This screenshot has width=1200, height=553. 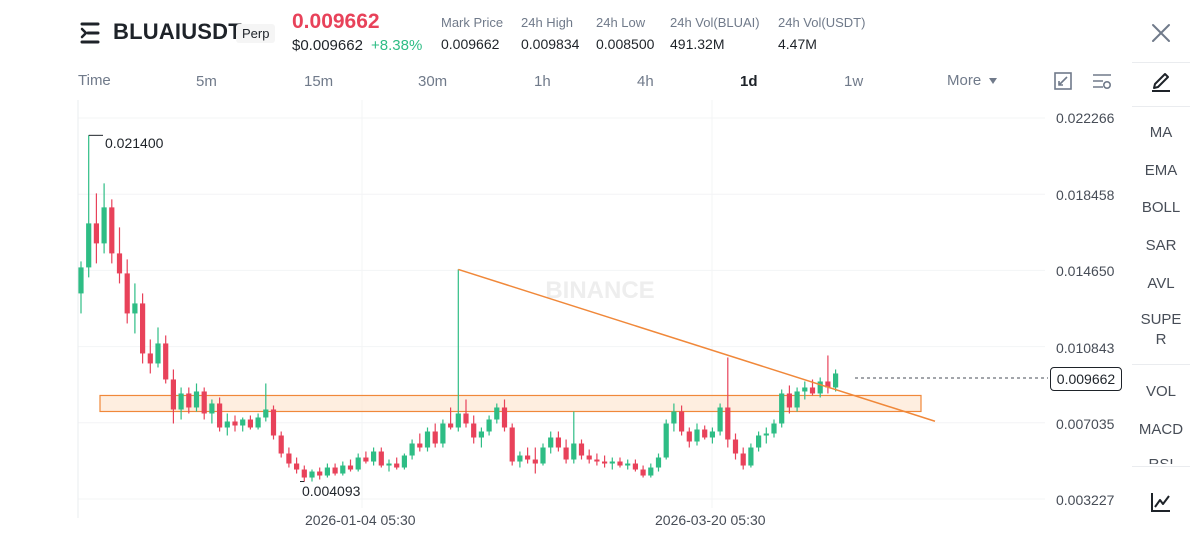 I want to click on tab-4h: 4h, so click(x=645, y=81).